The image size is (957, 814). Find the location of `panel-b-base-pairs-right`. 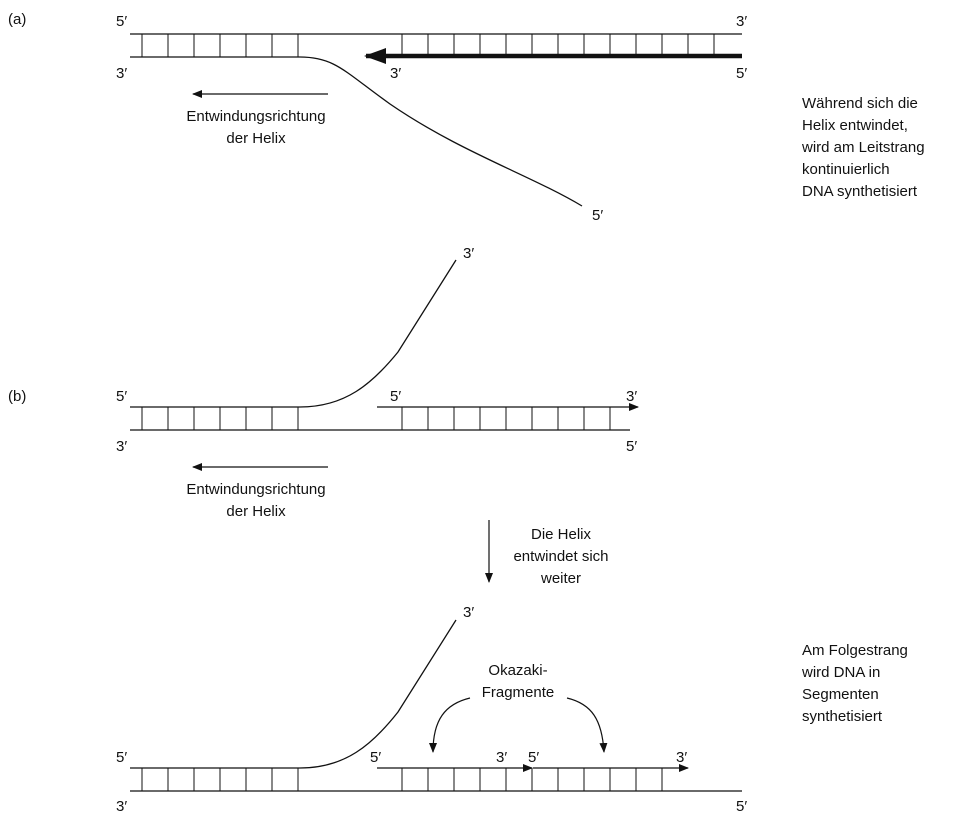

panel-b-base-pairs-right is located at coordinates (506, 418).